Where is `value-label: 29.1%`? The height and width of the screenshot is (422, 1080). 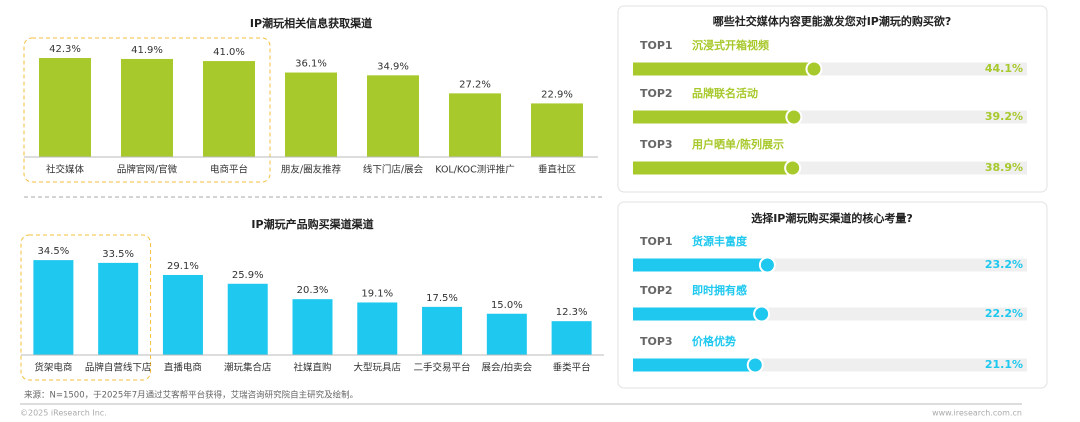 value-label: 29.1% is located at coordinates (183, 266).